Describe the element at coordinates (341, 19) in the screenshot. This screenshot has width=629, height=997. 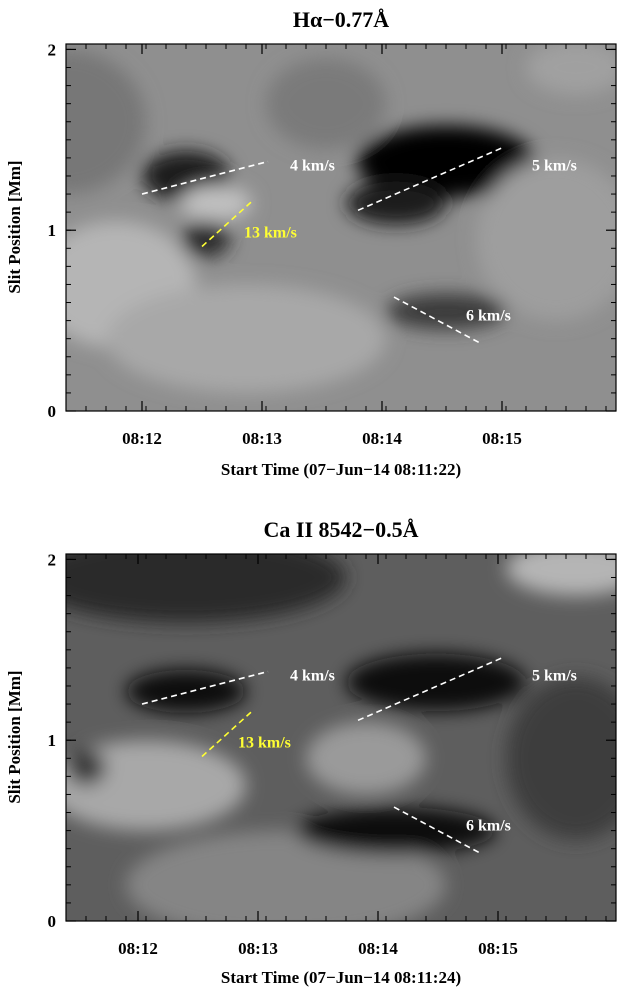
I see `panel-title: Hα−0.77Å` at that location.